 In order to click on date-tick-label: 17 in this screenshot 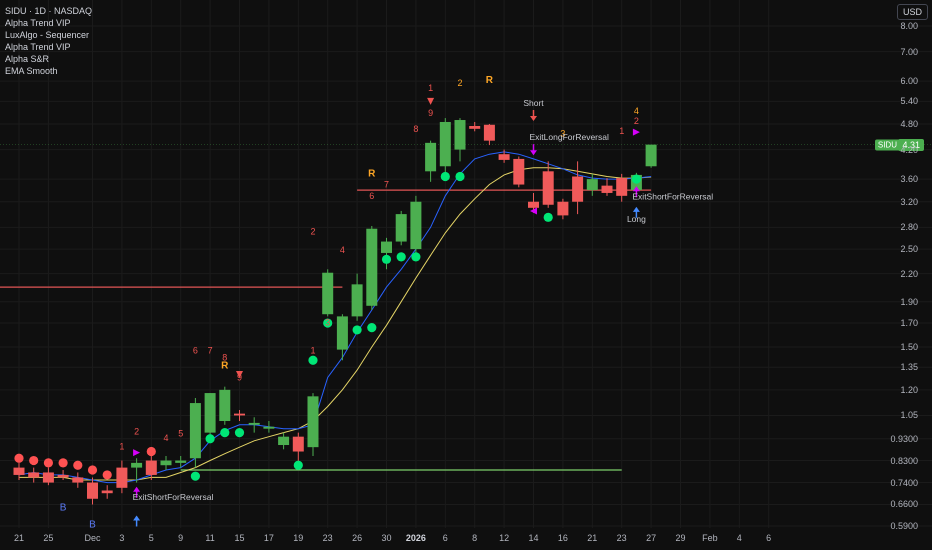, I will do `click(268, 538)`.